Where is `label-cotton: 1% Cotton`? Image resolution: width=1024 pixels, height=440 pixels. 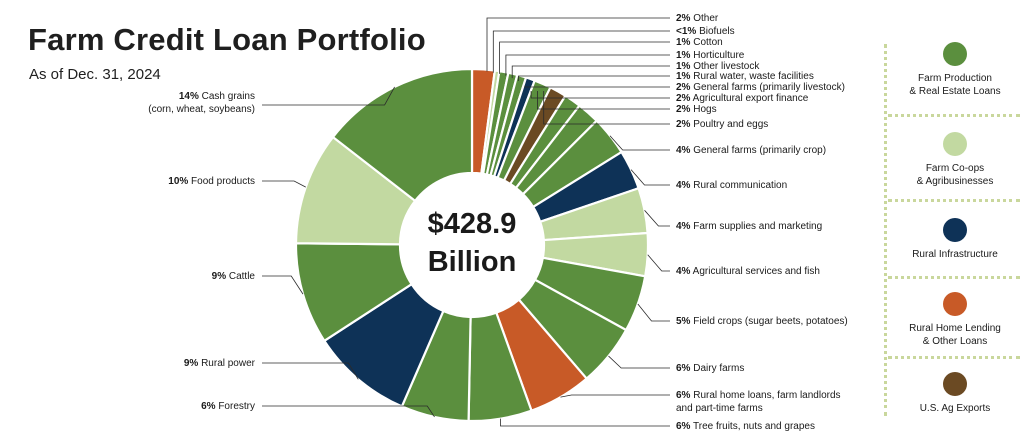 label-cotton: 1% Cotton is located at coordinates (699, 42).